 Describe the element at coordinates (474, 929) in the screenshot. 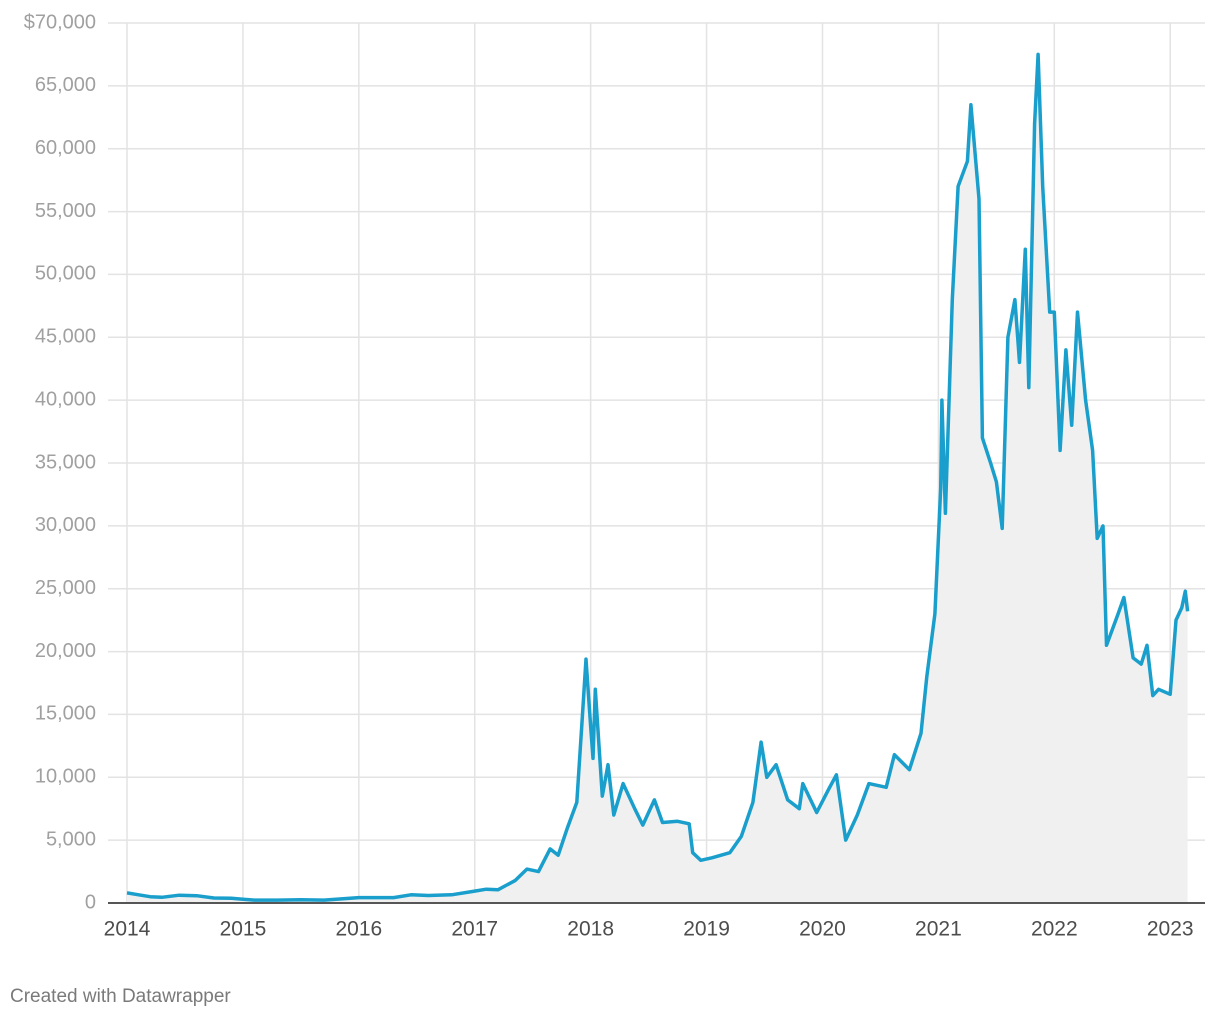

I see `x-tick-label: 2017` at that location.